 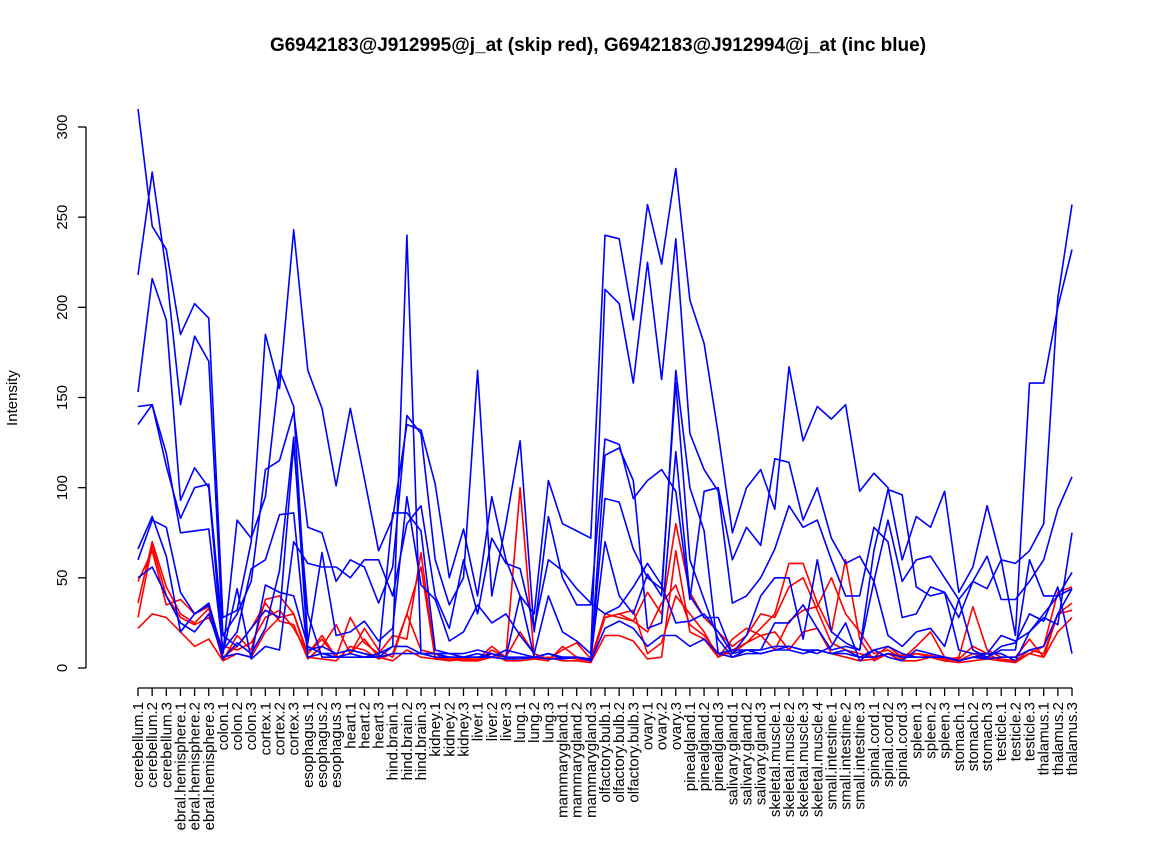 I want to click on x-tick-label: olfactory.bulb.1, so click(x=605, y=752).